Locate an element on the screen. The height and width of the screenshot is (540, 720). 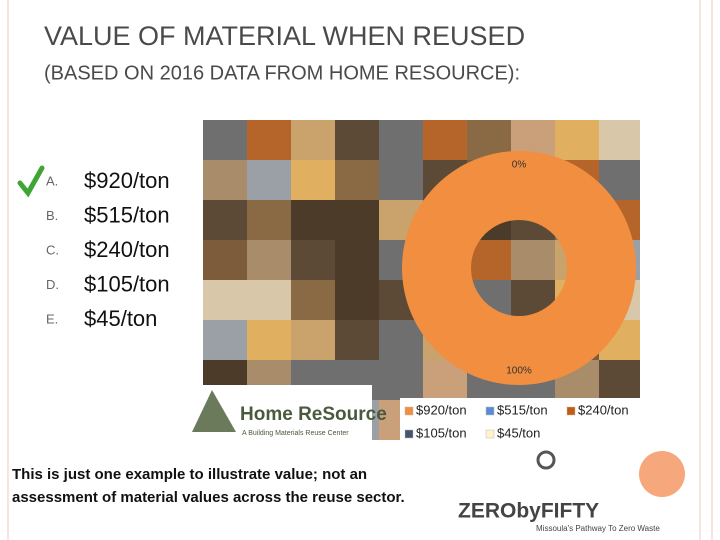
legend-label: $920/ton is located at coordinates (441, 409).